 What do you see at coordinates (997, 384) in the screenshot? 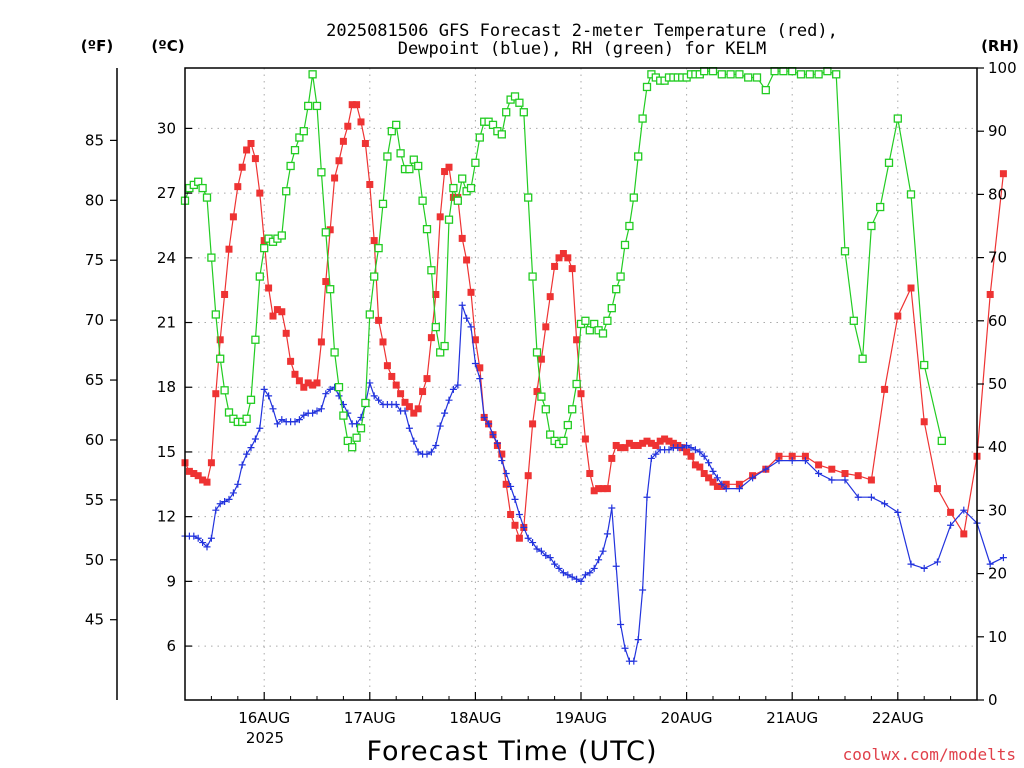
I see `rh-axis-ticks: 0 10 20 30 40 50 60 70 80 90 100` at bounding box center [997, 384].